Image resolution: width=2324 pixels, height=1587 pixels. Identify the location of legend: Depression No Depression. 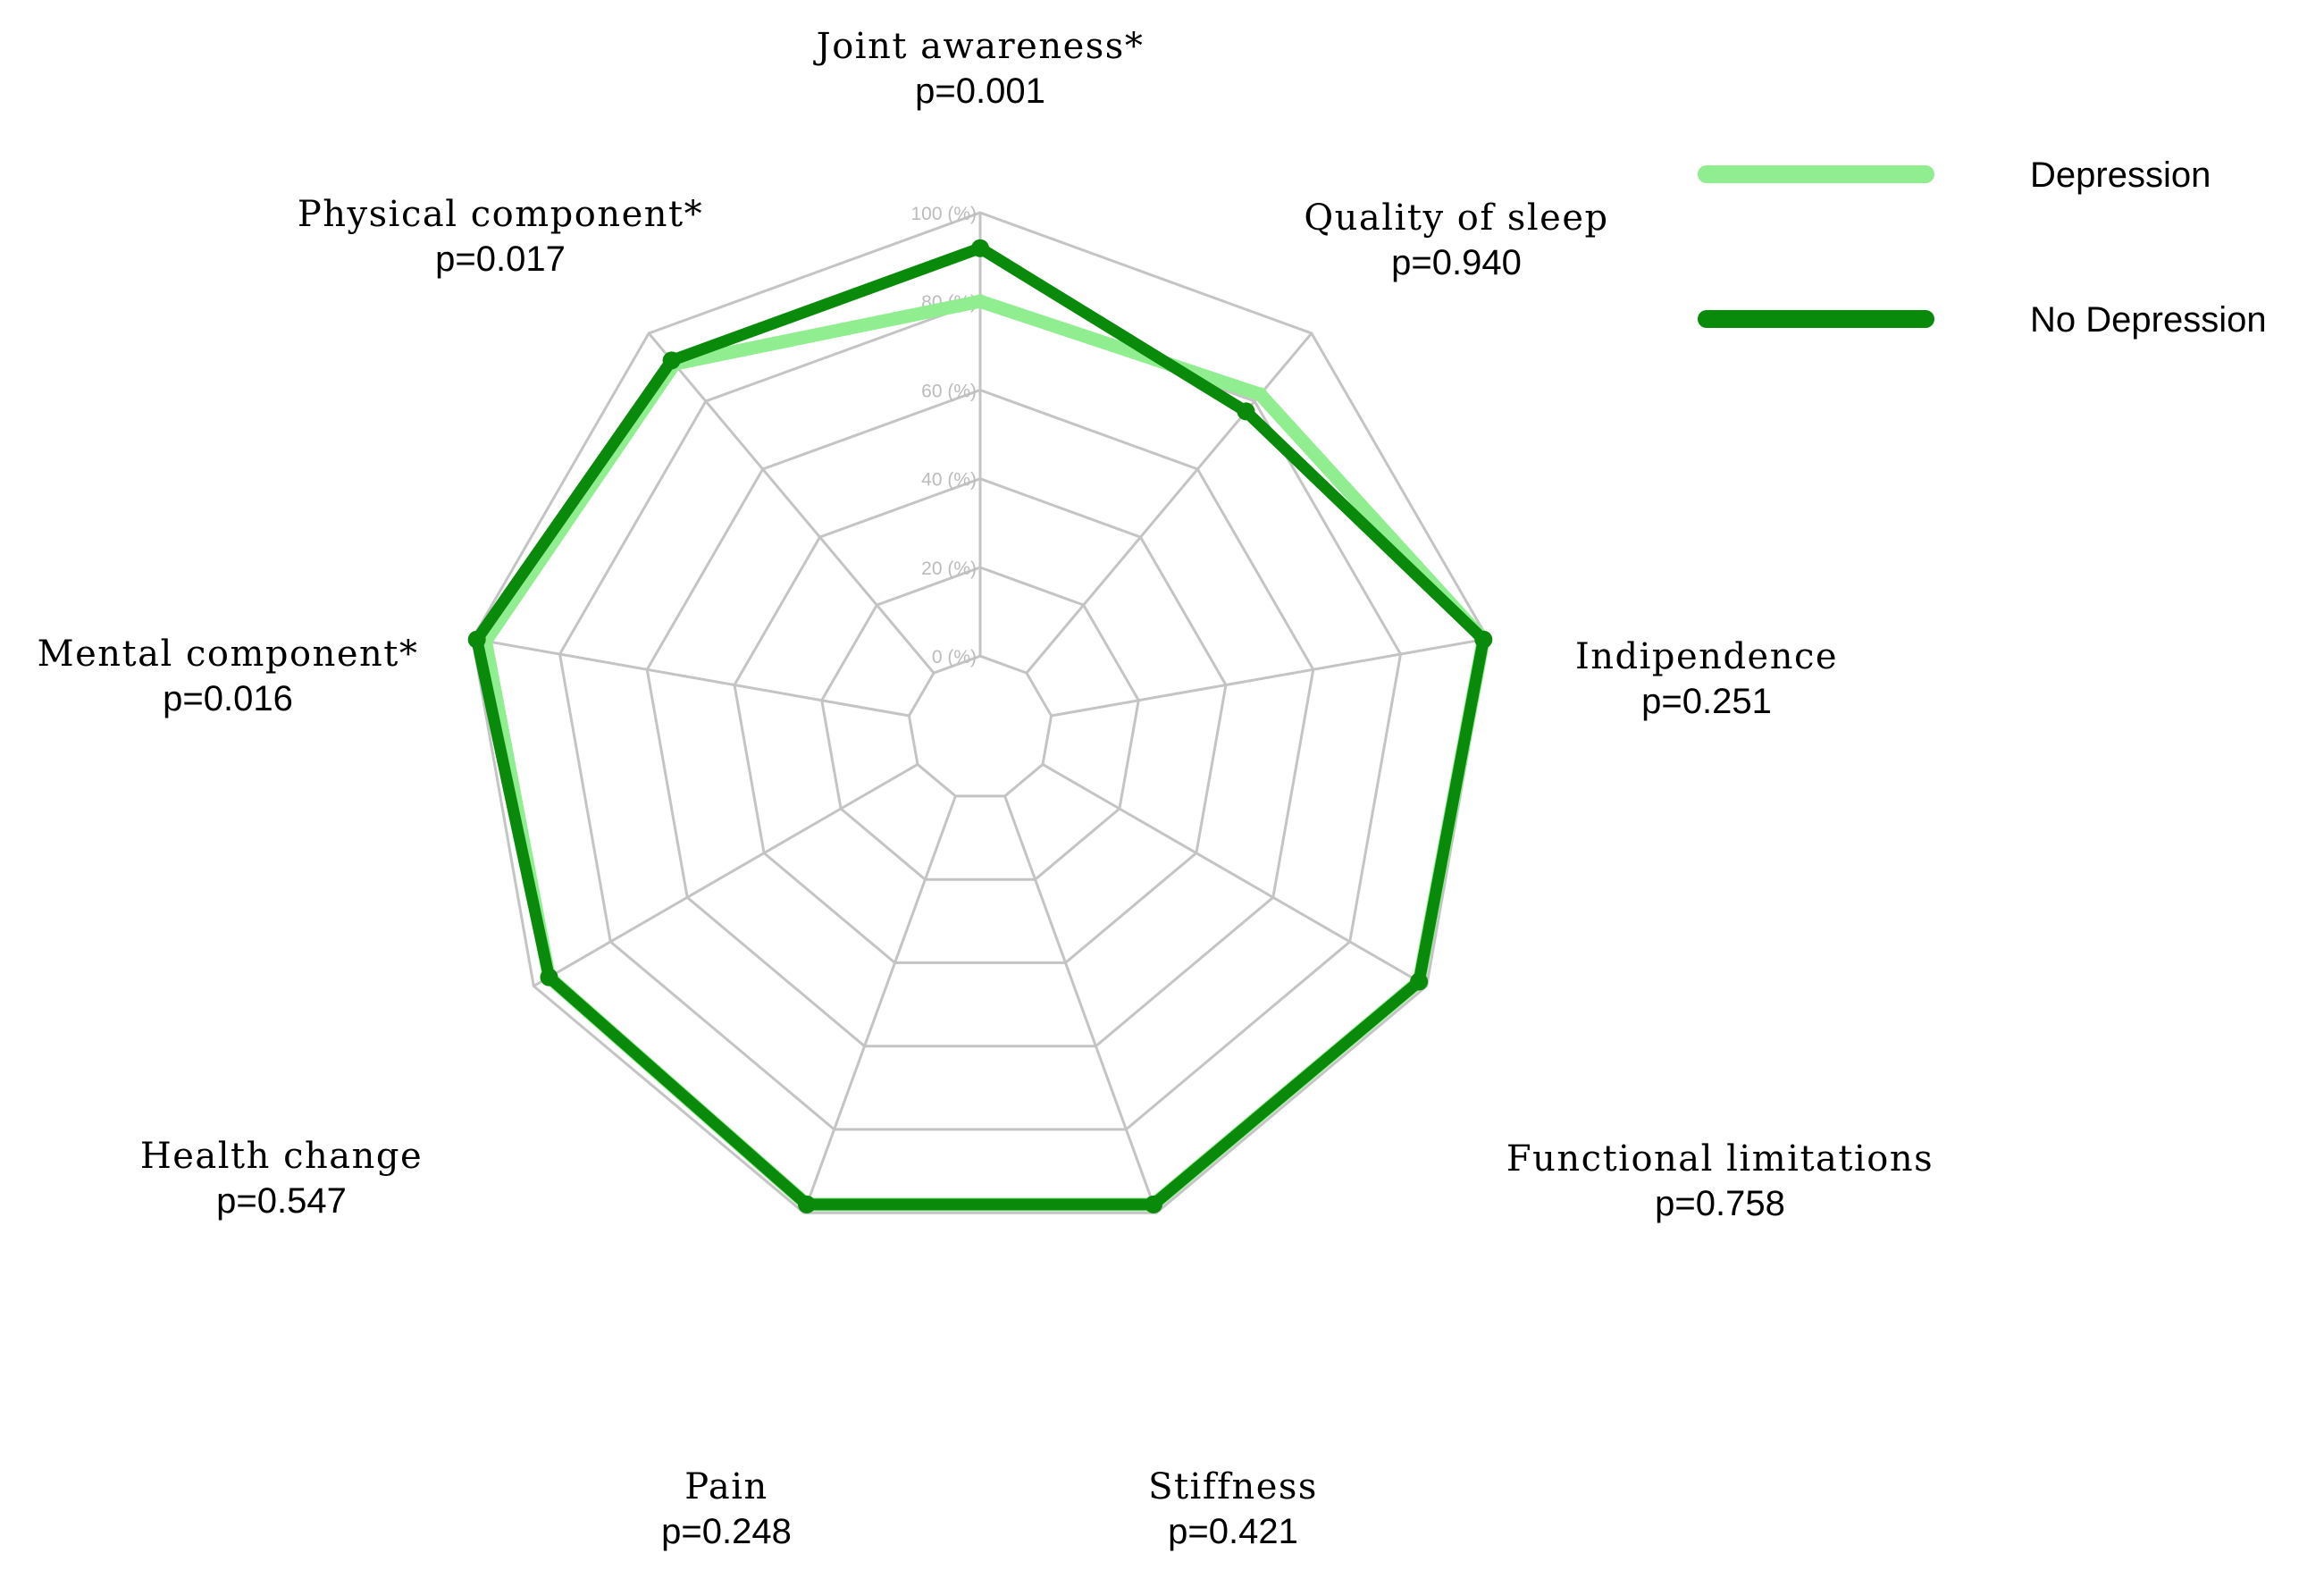
(1982, 247).